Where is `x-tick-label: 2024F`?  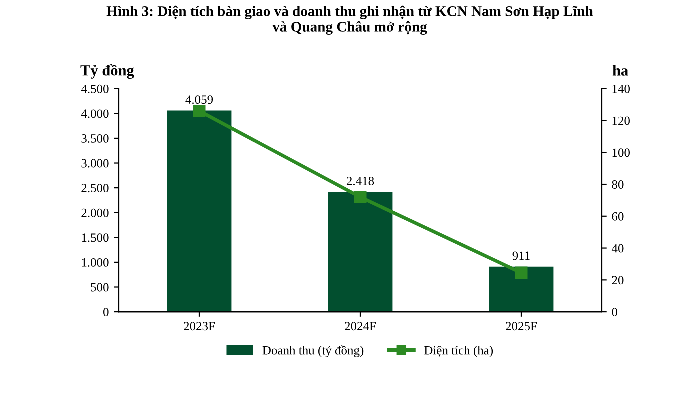 x-tick-label: 2024F is located at coordinates (360, 326).